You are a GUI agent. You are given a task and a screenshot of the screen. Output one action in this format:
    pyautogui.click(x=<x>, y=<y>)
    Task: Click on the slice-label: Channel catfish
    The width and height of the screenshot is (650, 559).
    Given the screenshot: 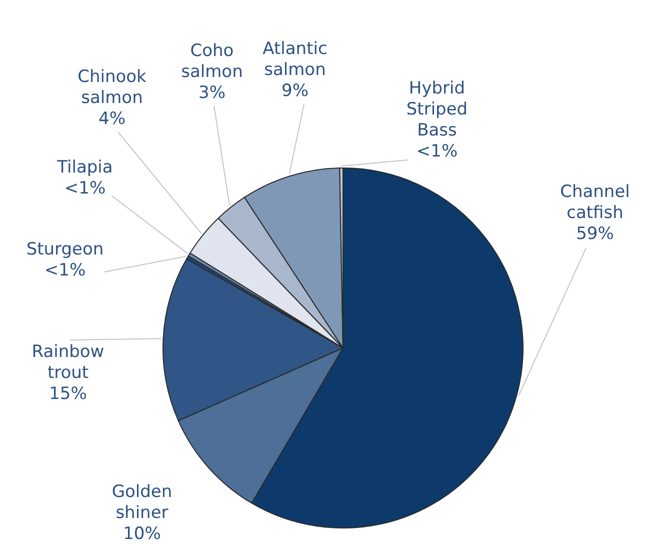 What is the action you would take?
    pyautogui.click(x=595, y=202)
    